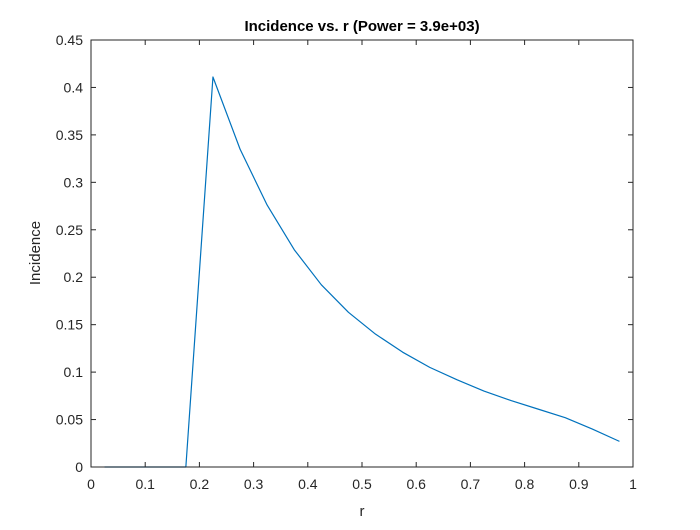  I want to click on x-tick-label: 0.5, so click(362, 484).